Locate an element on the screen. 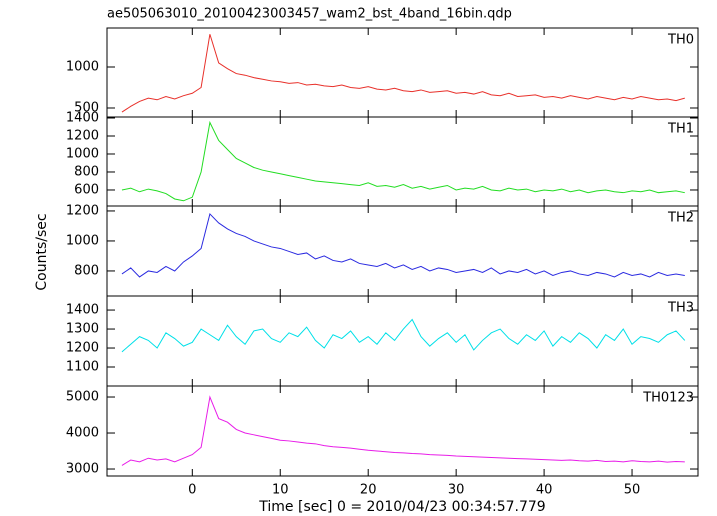  y-tick-label: 5000 is located at coordinates (82, 397).